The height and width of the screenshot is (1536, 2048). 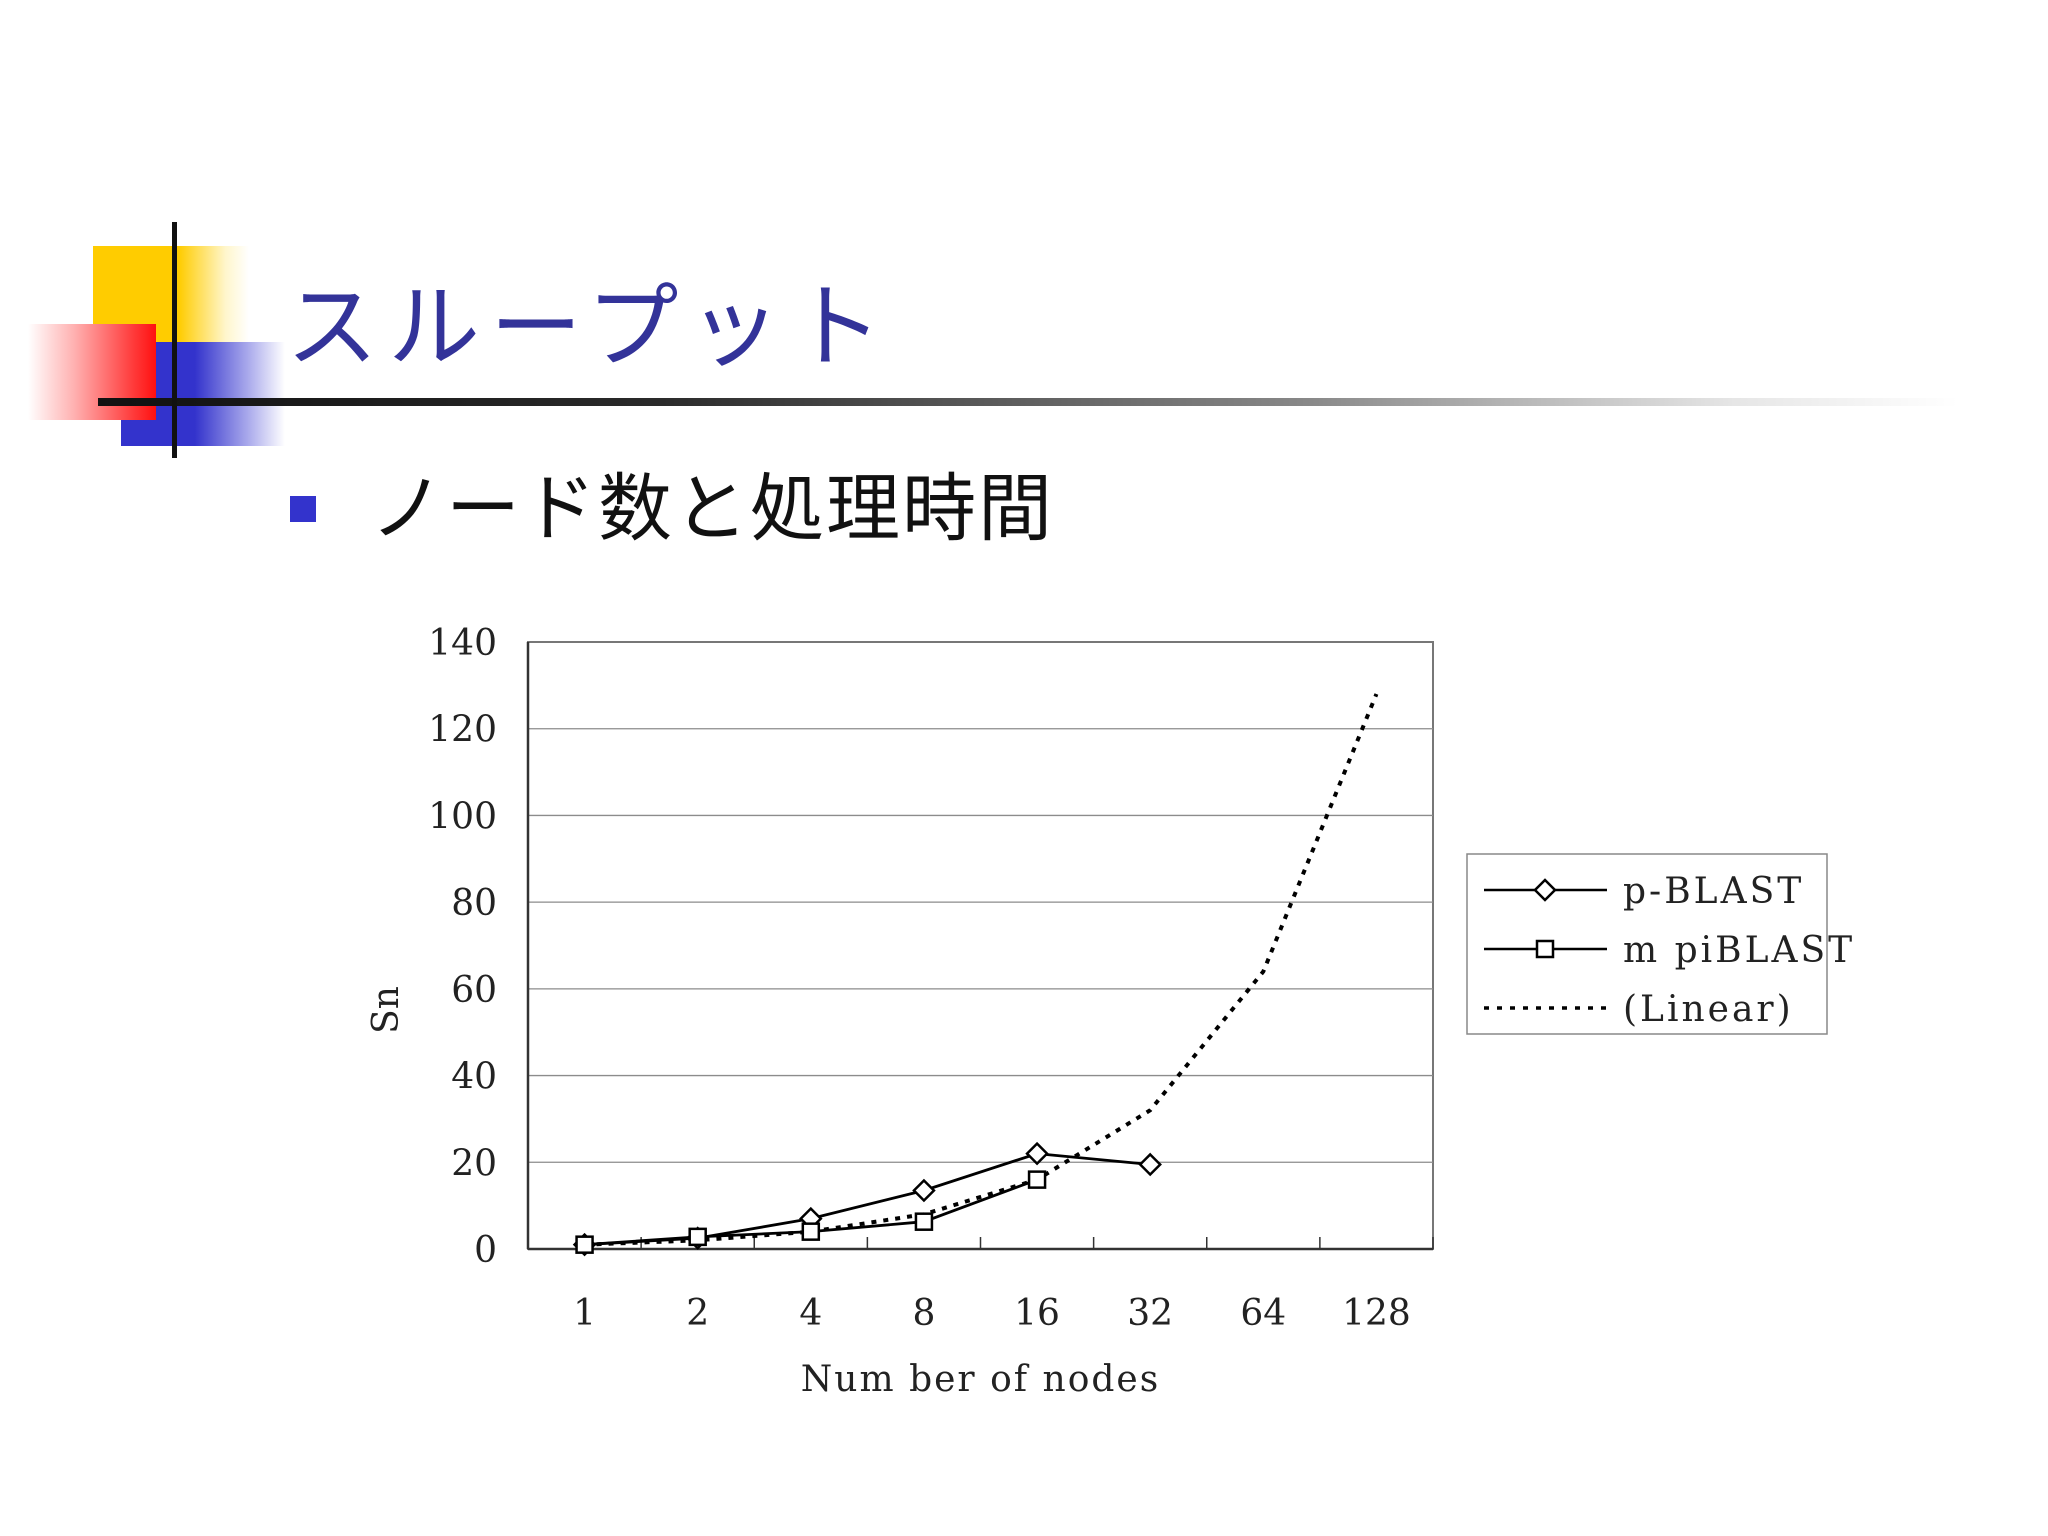 What do you see at coordinates (474, 1163) in the screenshot?
I see `y-tick-label: 20` at bounding box center [474, 1163].